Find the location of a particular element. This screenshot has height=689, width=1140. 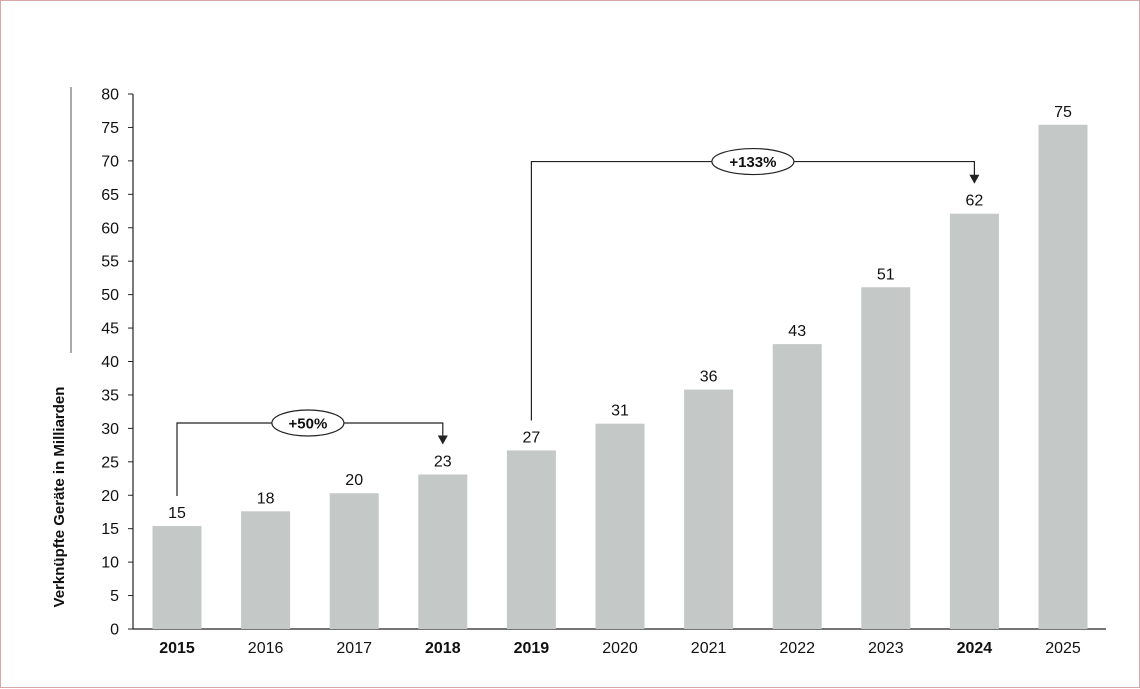

y-tick-label: 65 is located at coordinates (110, 195).